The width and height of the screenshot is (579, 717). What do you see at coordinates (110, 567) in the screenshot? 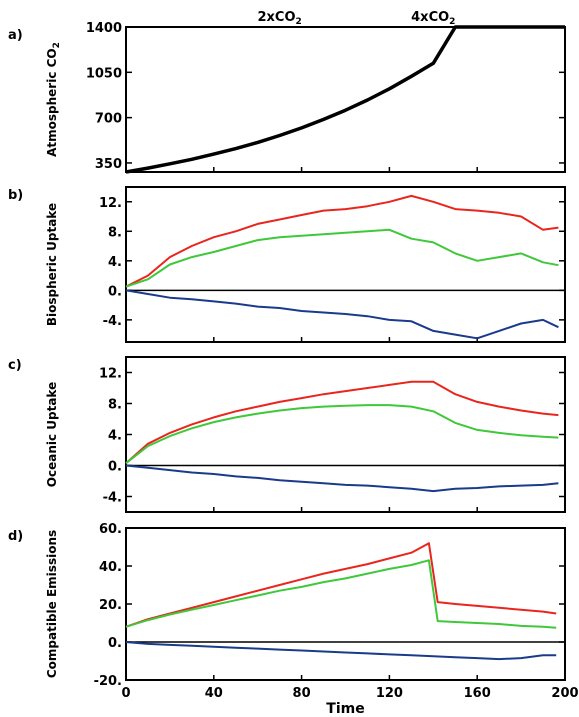
I see `y-tick-label: 40.` at bounding box center [110, 567].